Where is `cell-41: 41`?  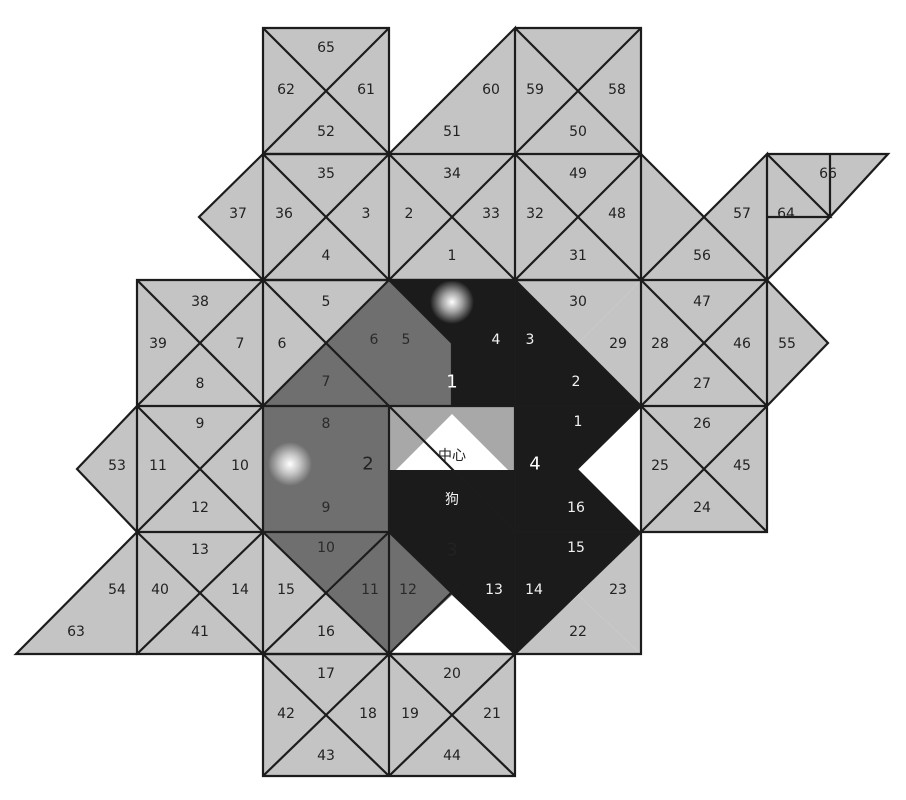
cell-41: 41 is located at coordinates (200, 632).